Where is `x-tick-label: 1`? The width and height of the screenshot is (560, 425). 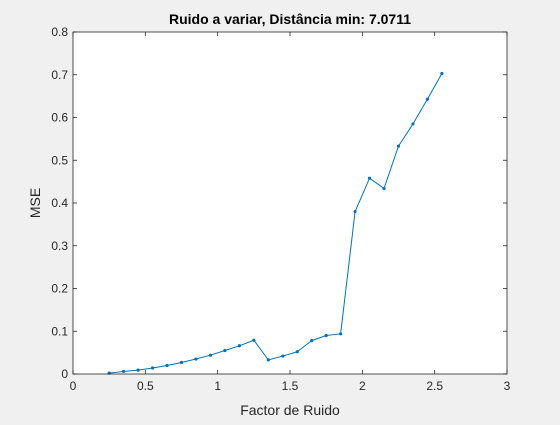
x-tick-label: 1 is located at coordinates (217, 386).